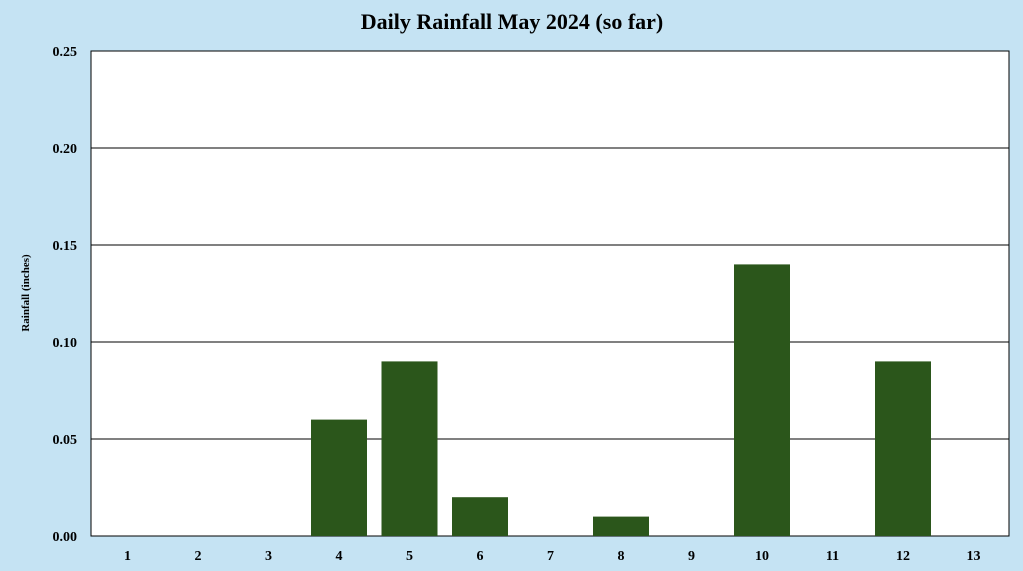 The height and width of the screenshot is (571, 1023). Describe the element at coordinates (268, 556) in the screenshot. I see `x-tick-label: 3` at that location.